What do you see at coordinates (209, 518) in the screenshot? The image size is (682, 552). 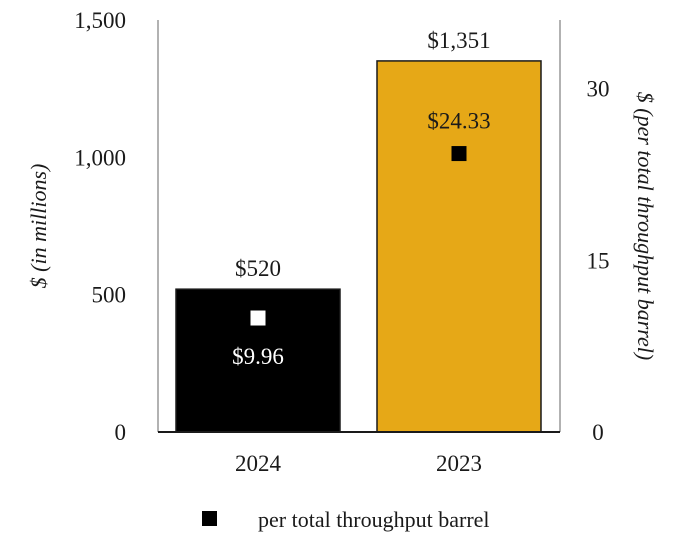 I see `legend-marker-swatch` at bounding box center [209, 518].